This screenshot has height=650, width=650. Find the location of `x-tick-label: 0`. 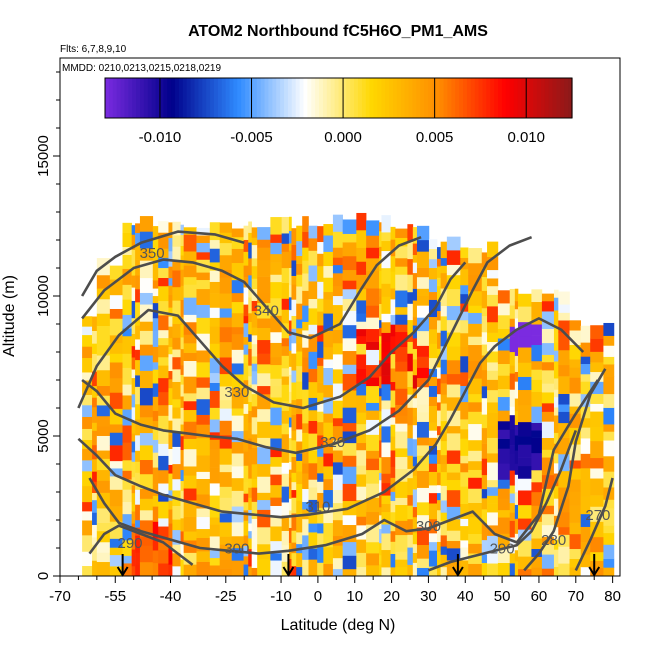

x-tick-label: 0 is located at coordinates (318, 596).